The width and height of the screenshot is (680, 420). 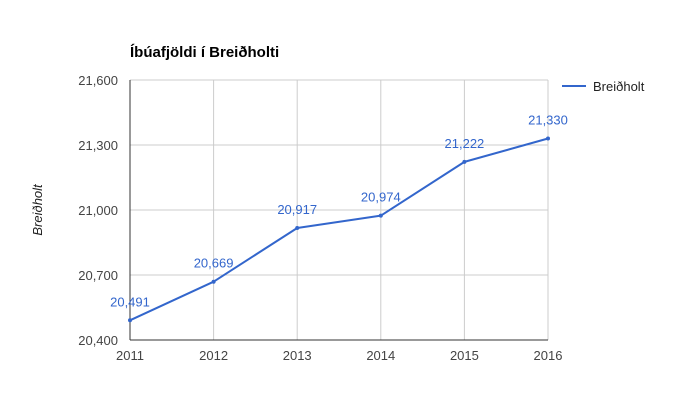 What do you see at coordinates (464, 355) in the screenshot?
I see `x-tick-label: 2015` at bounding box center [464, 355].